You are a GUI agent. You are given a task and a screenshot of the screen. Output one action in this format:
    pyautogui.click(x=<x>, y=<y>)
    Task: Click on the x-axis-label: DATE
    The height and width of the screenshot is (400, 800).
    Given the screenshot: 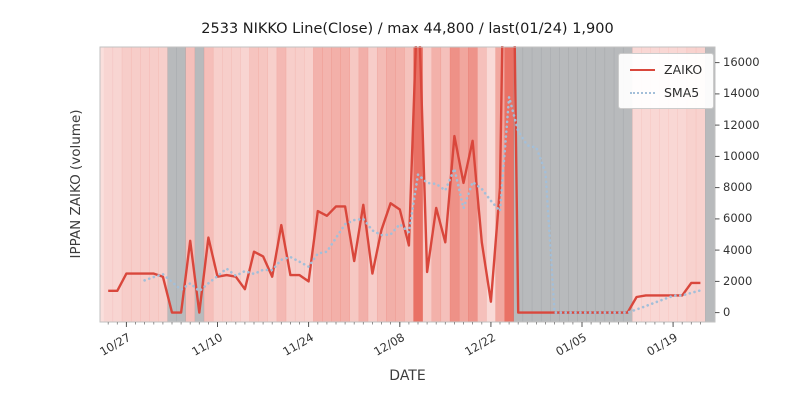 What is the action you would take?
    pyautogui.click(x=407, y=376)
    